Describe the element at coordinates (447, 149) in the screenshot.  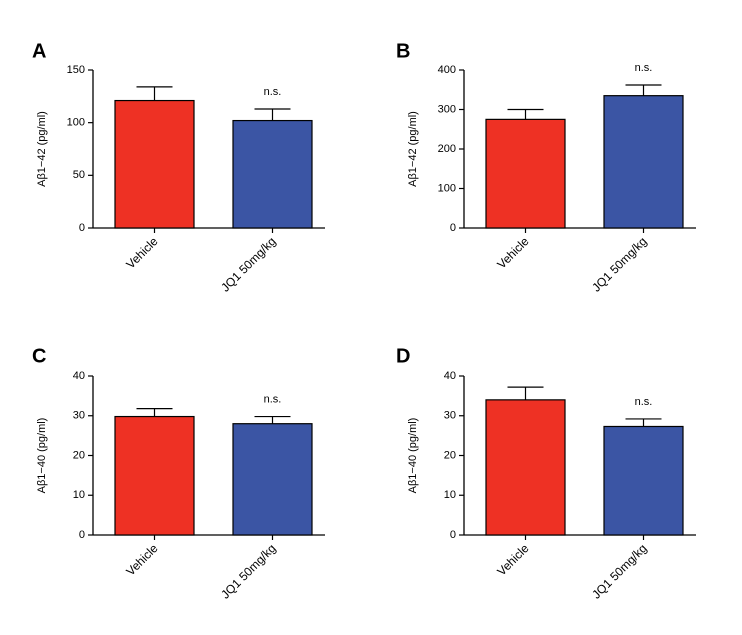
I see `y-tick-label: 200` at that location.